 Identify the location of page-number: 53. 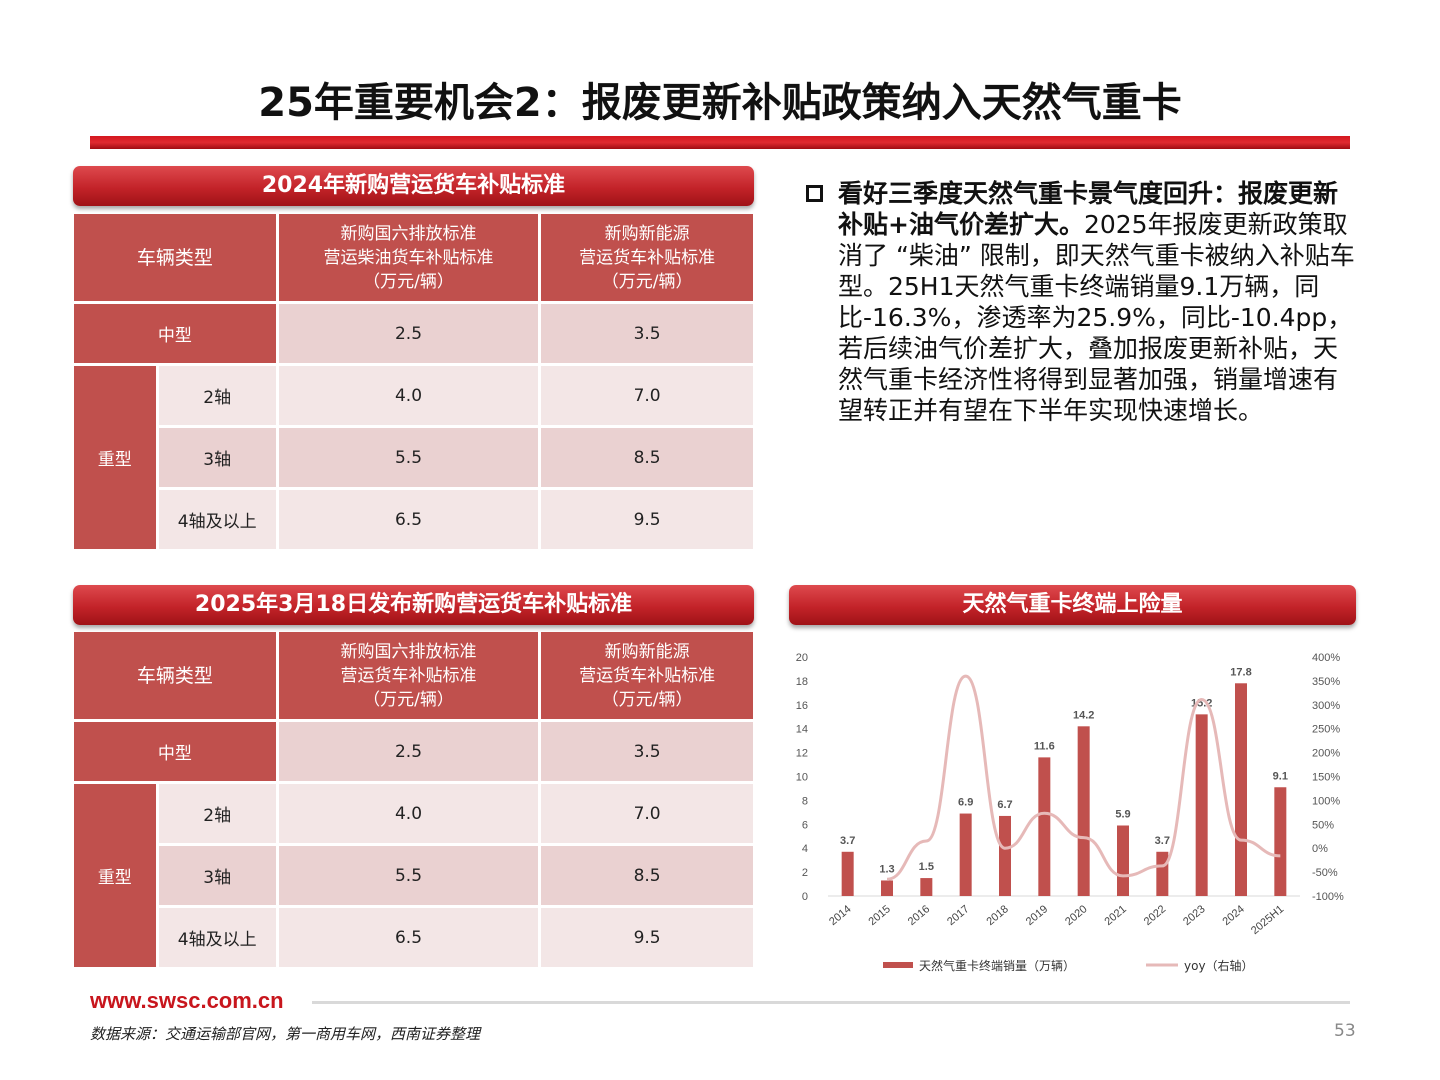
(1345, 1031).